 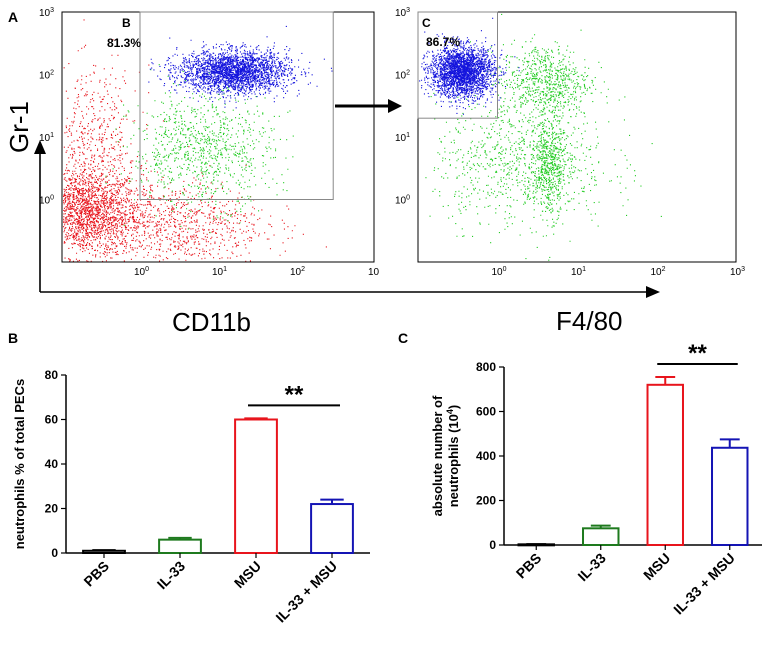 I want to click on population-ungated-tail, so click(x=196, y=204).